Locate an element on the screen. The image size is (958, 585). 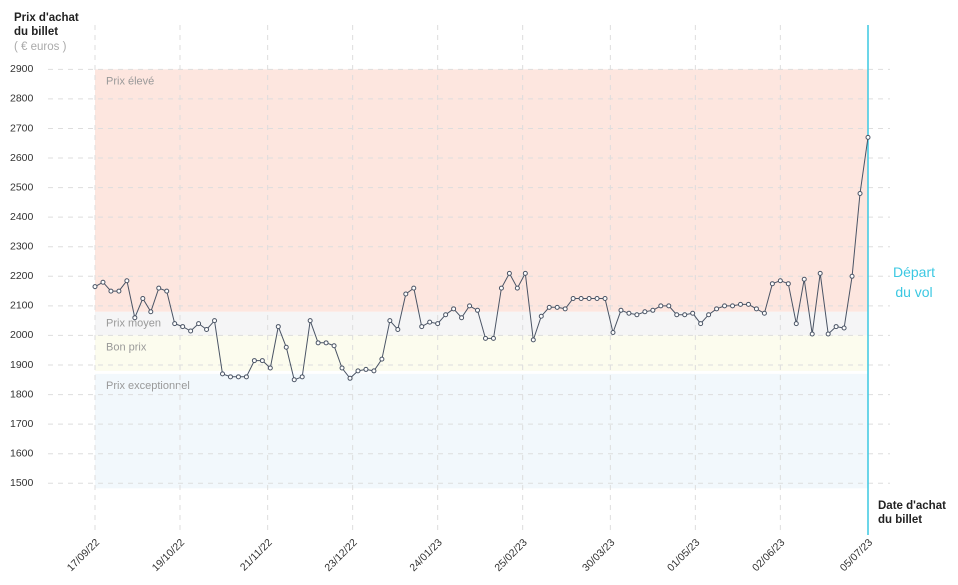
y-tick-label: 2900 is located at coordinates (22, 69).